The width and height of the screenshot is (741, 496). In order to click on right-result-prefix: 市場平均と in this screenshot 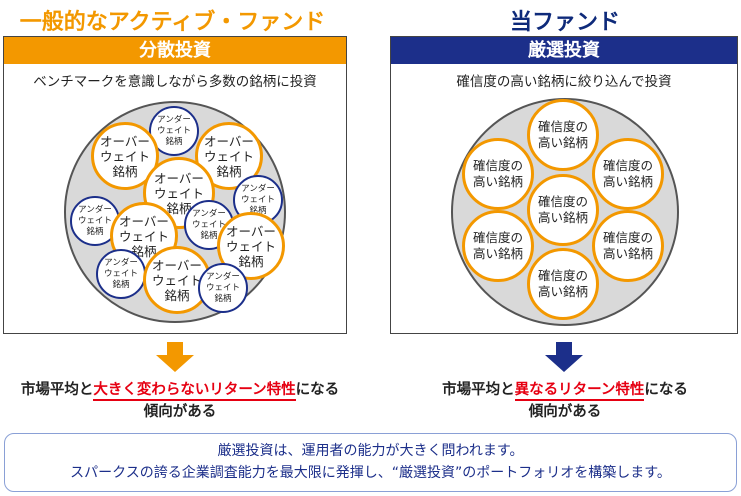, I will do `click(478, 390)`.